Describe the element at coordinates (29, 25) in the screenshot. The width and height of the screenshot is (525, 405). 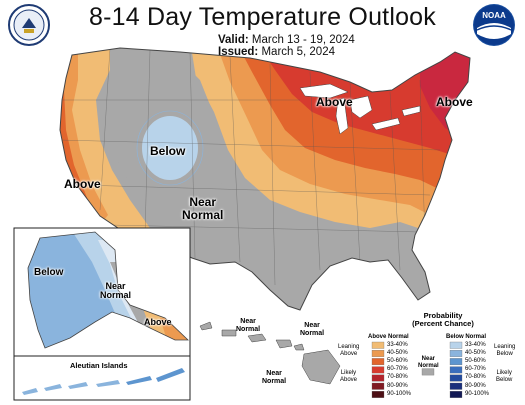
I see `commerce-seal-icon` at that location.